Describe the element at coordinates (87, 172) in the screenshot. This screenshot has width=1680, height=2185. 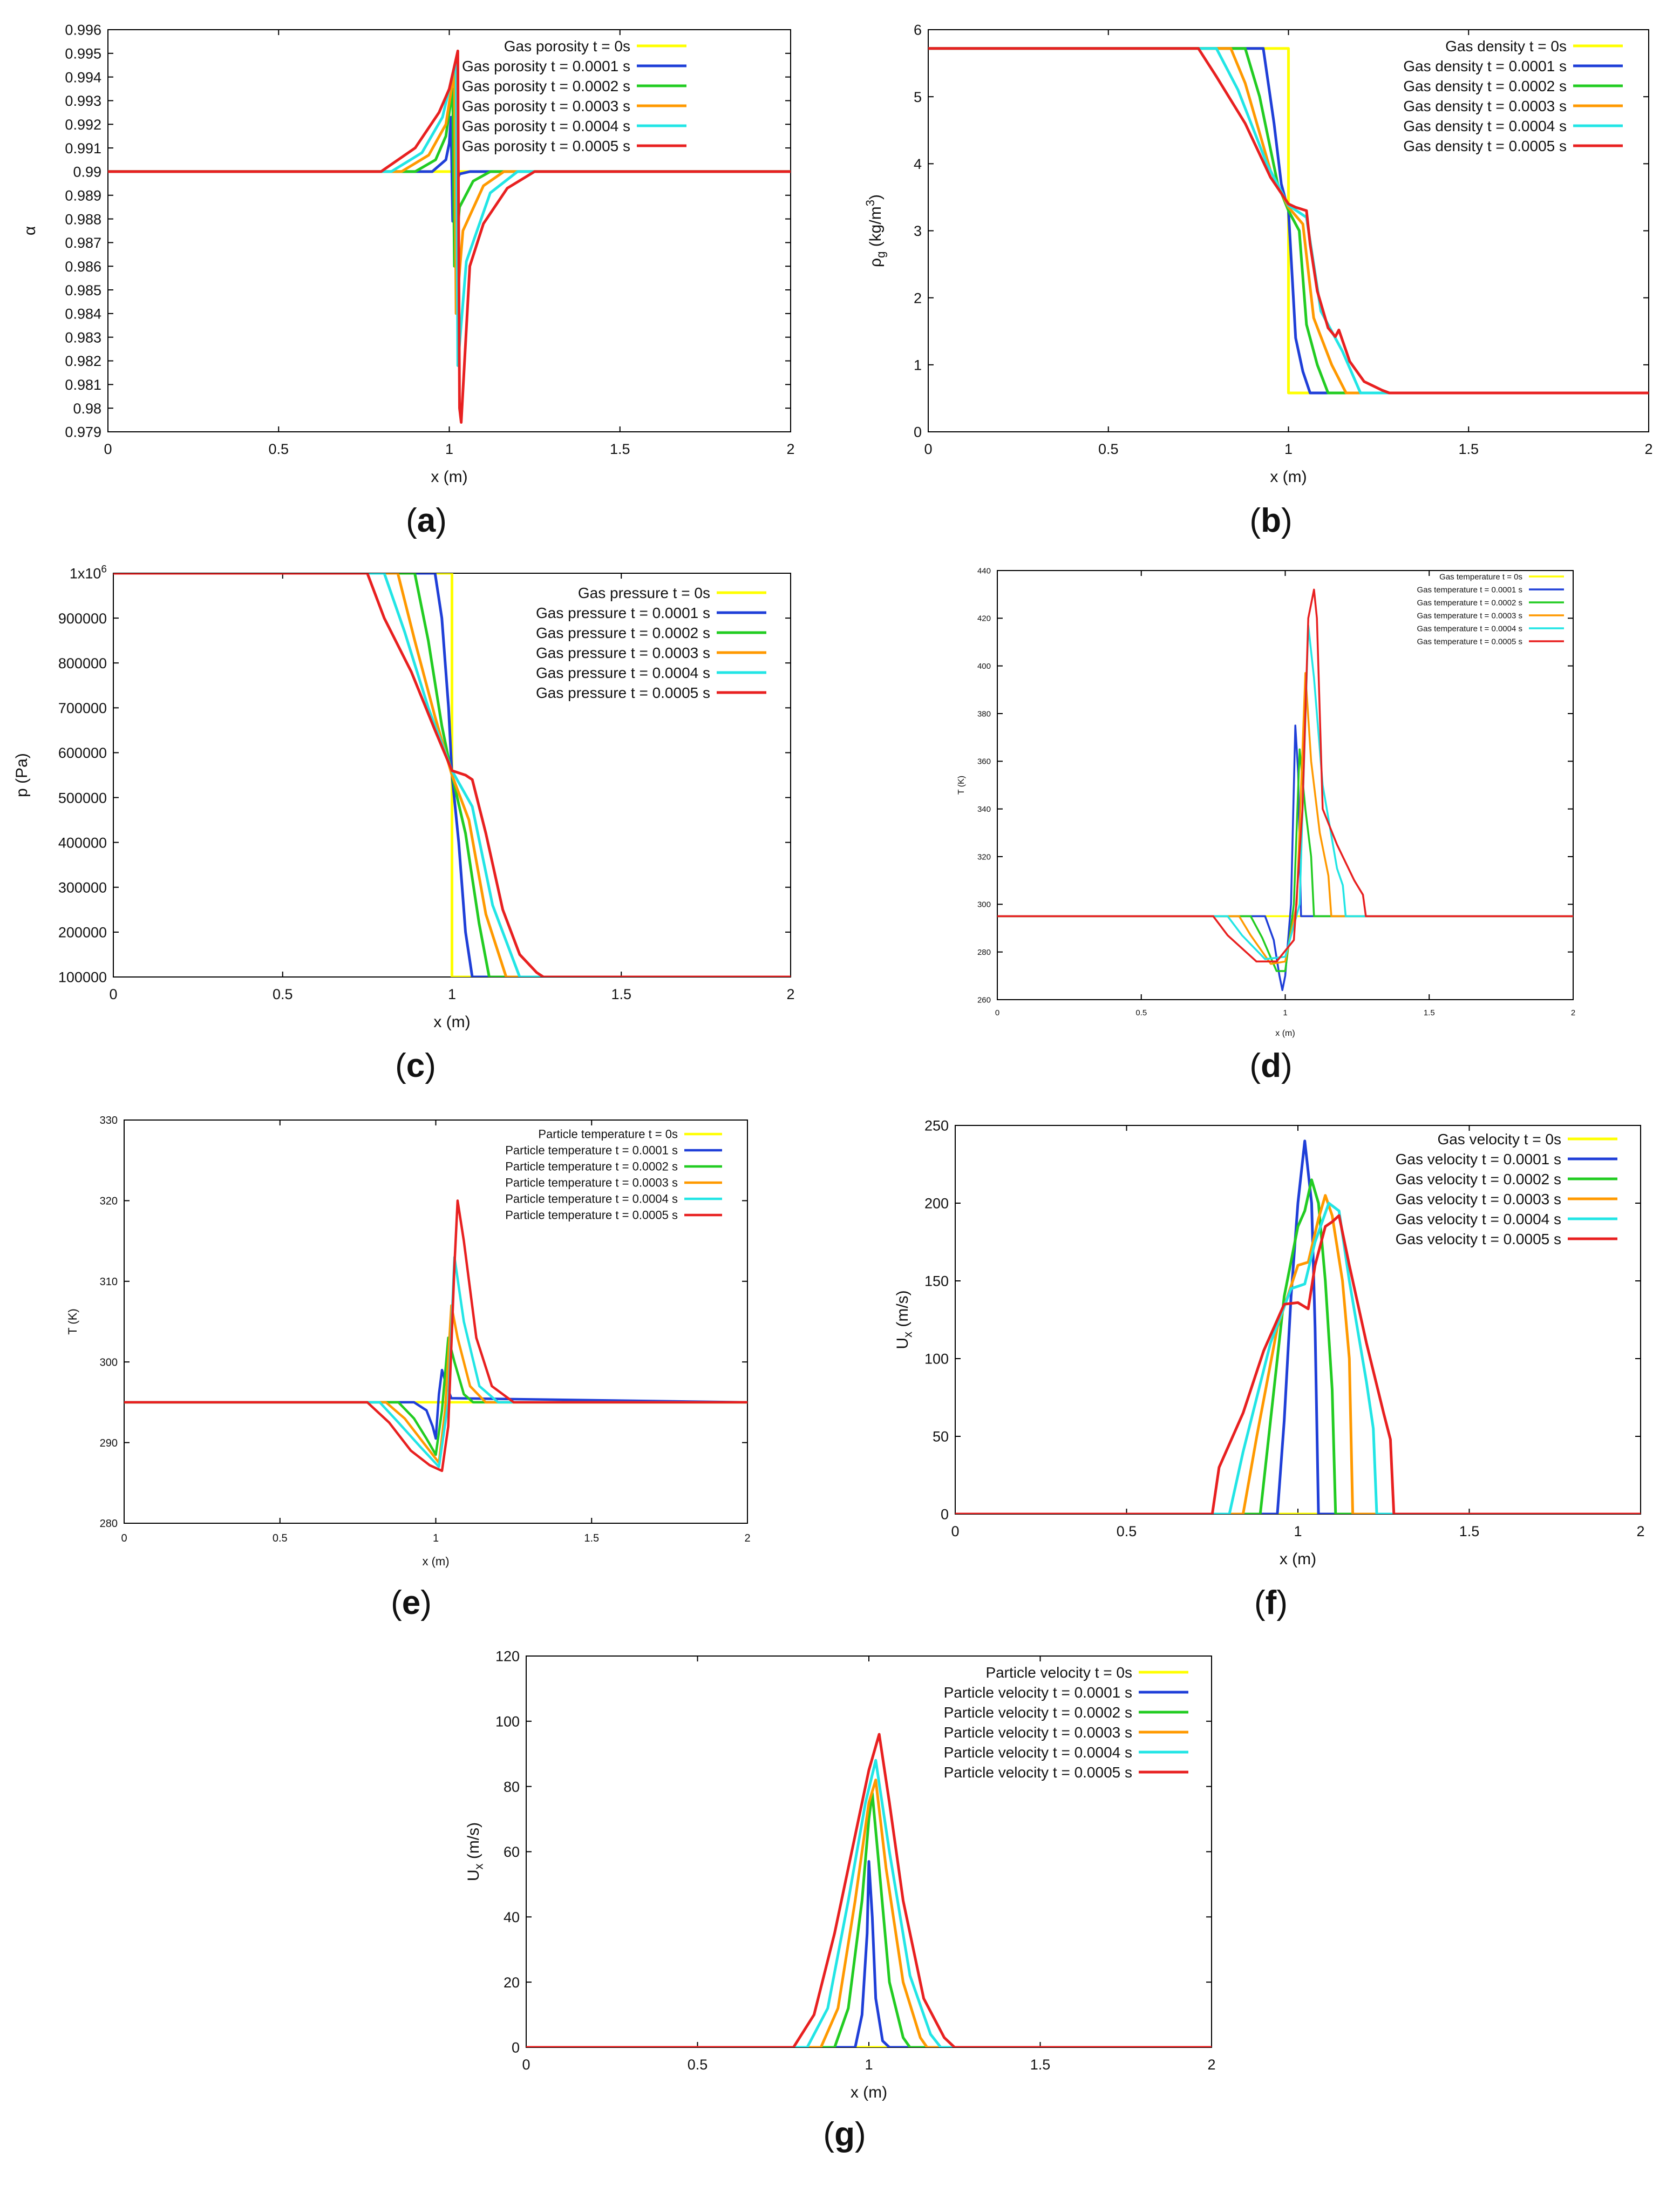
I see `y-tick-label: 0.99` at that location.